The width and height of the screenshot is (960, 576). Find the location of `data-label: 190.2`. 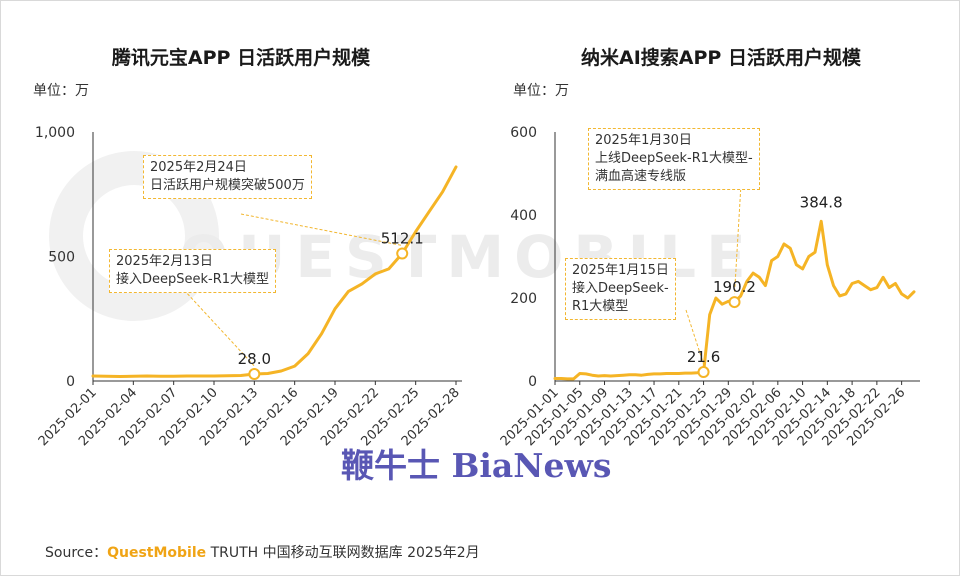

data-label: 190.2 is located at coordinates (734, 287).